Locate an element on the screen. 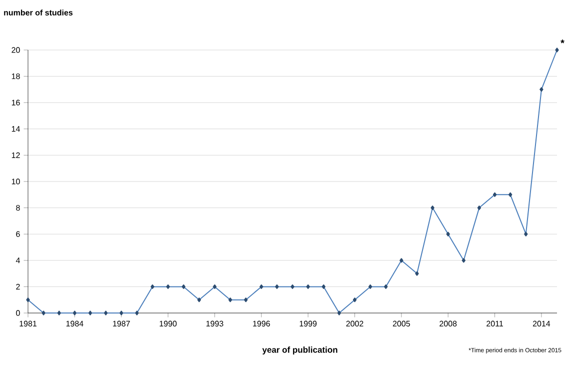  y-tick-label: 14 is located at coordinates (16, 129).